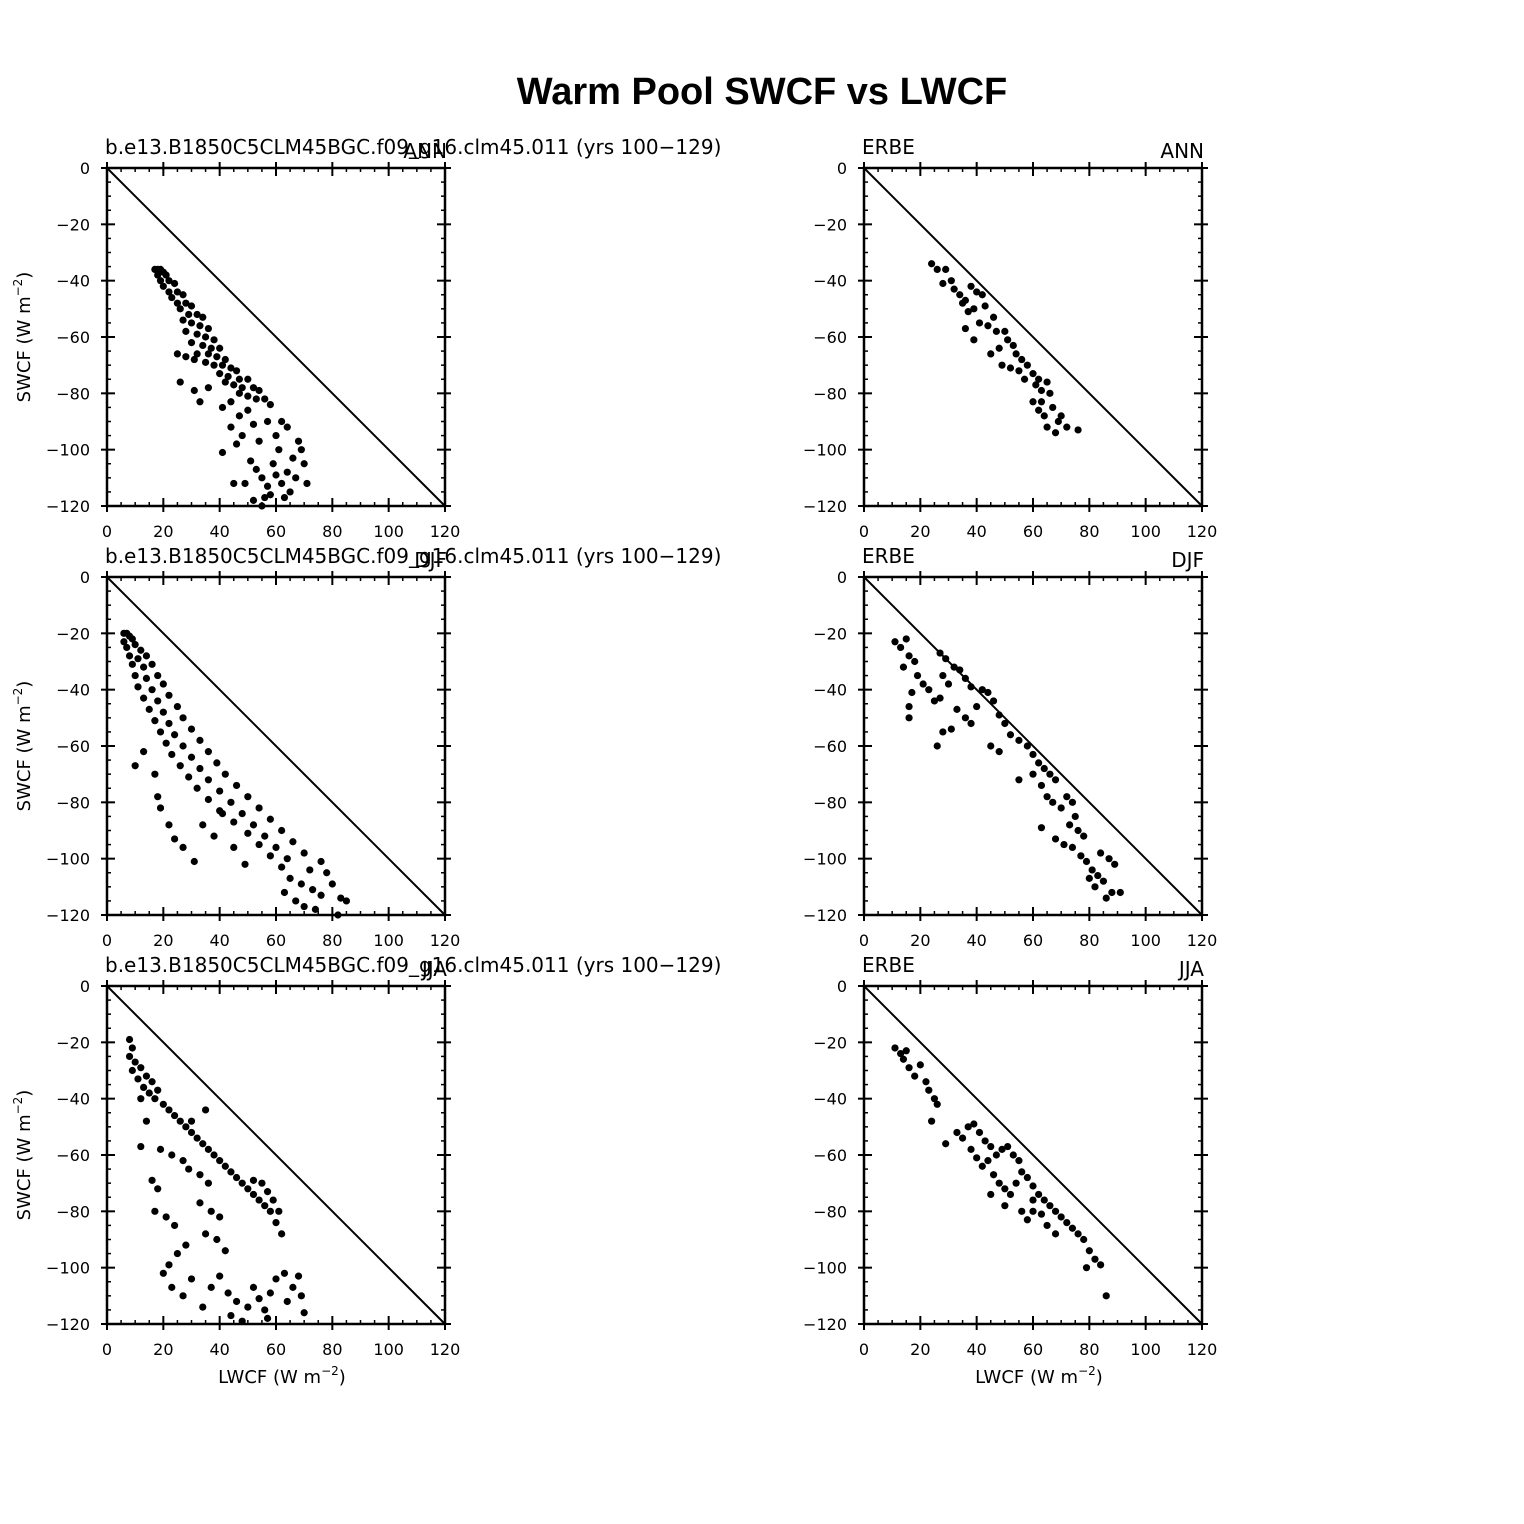 The height and width of the screenshot is (1524, 1524). What do you see at coordinates (107, 1349) in the screenshot?
I see `x-tick-label: 0` at bounding box center [107, 1349].